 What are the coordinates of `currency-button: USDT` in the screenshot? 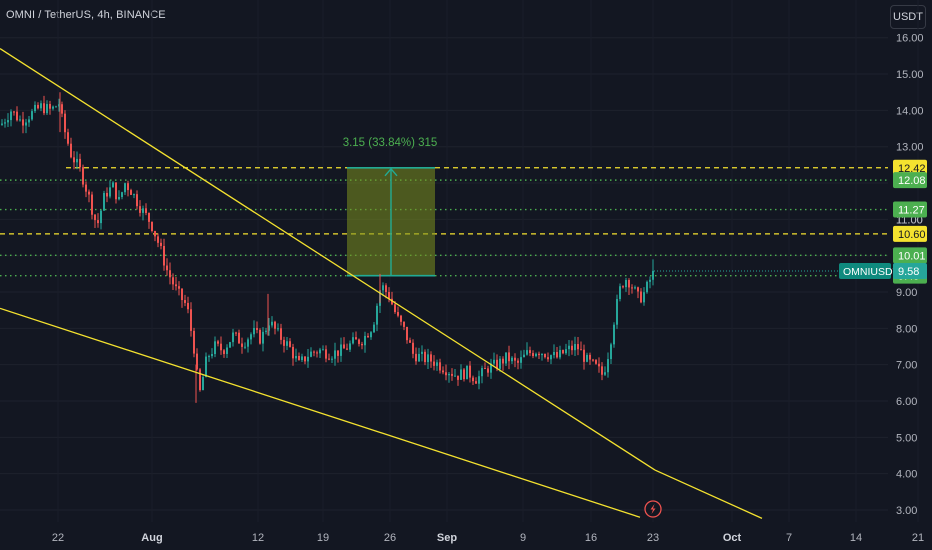 It's located at (908, 17).